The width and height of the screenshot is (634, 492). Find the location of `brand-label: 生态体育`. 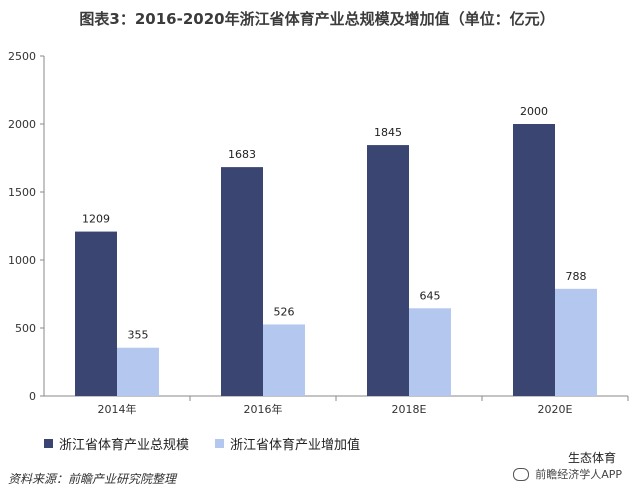

brand-label: 生态体育 is located at coordinates (591, 458).